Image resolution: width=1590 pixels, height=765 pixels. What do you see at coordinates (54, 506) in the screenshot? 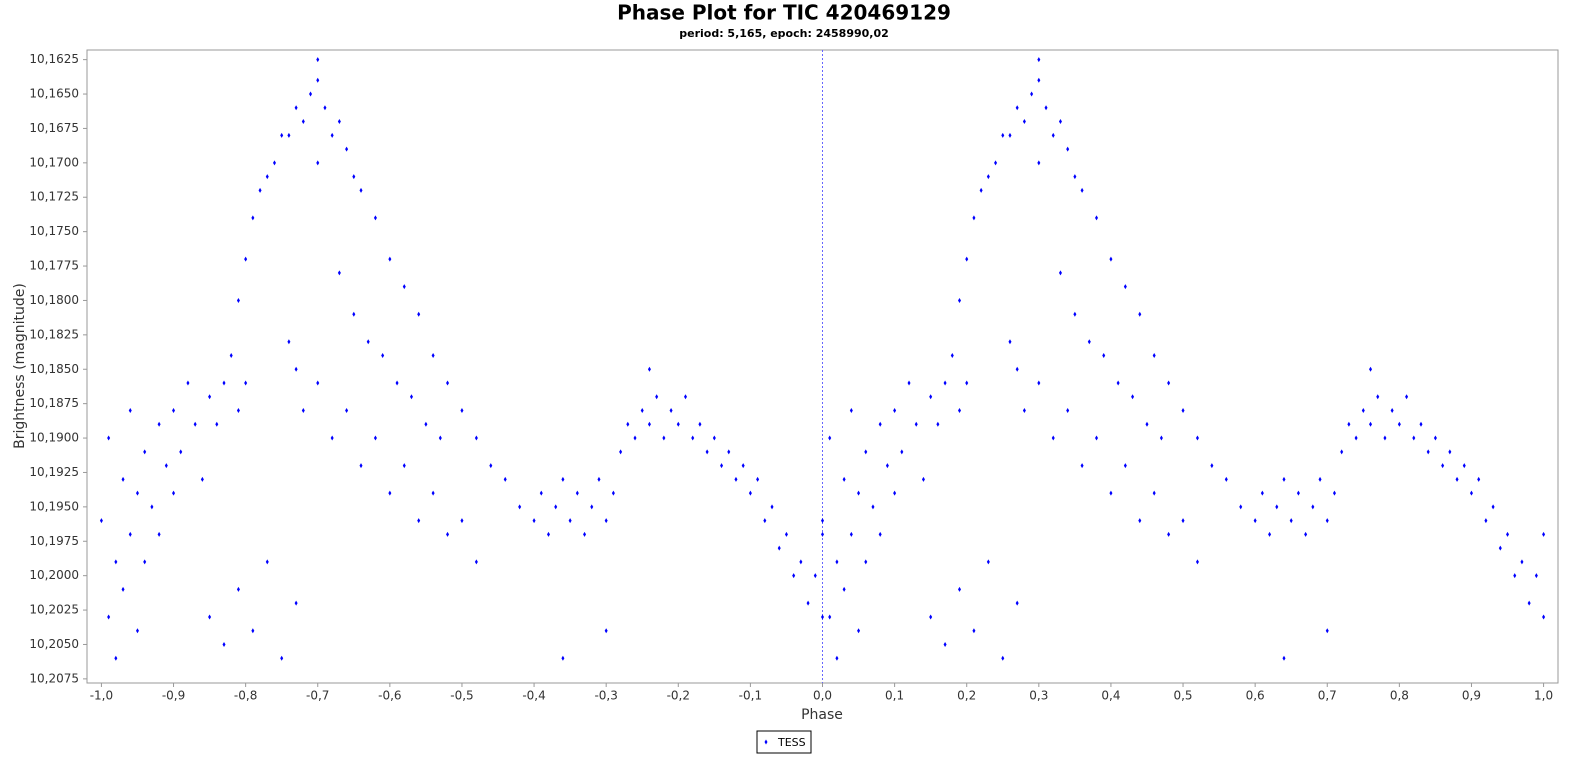
I see `y-tick-label: 10,1950` at bounding box center [54, 506].